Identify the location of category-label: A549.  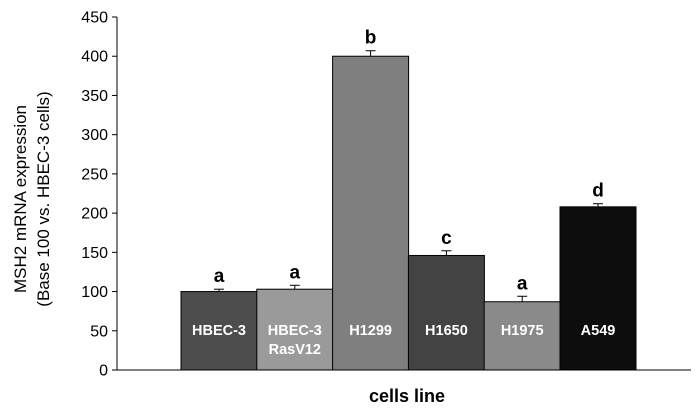
(598, 331).